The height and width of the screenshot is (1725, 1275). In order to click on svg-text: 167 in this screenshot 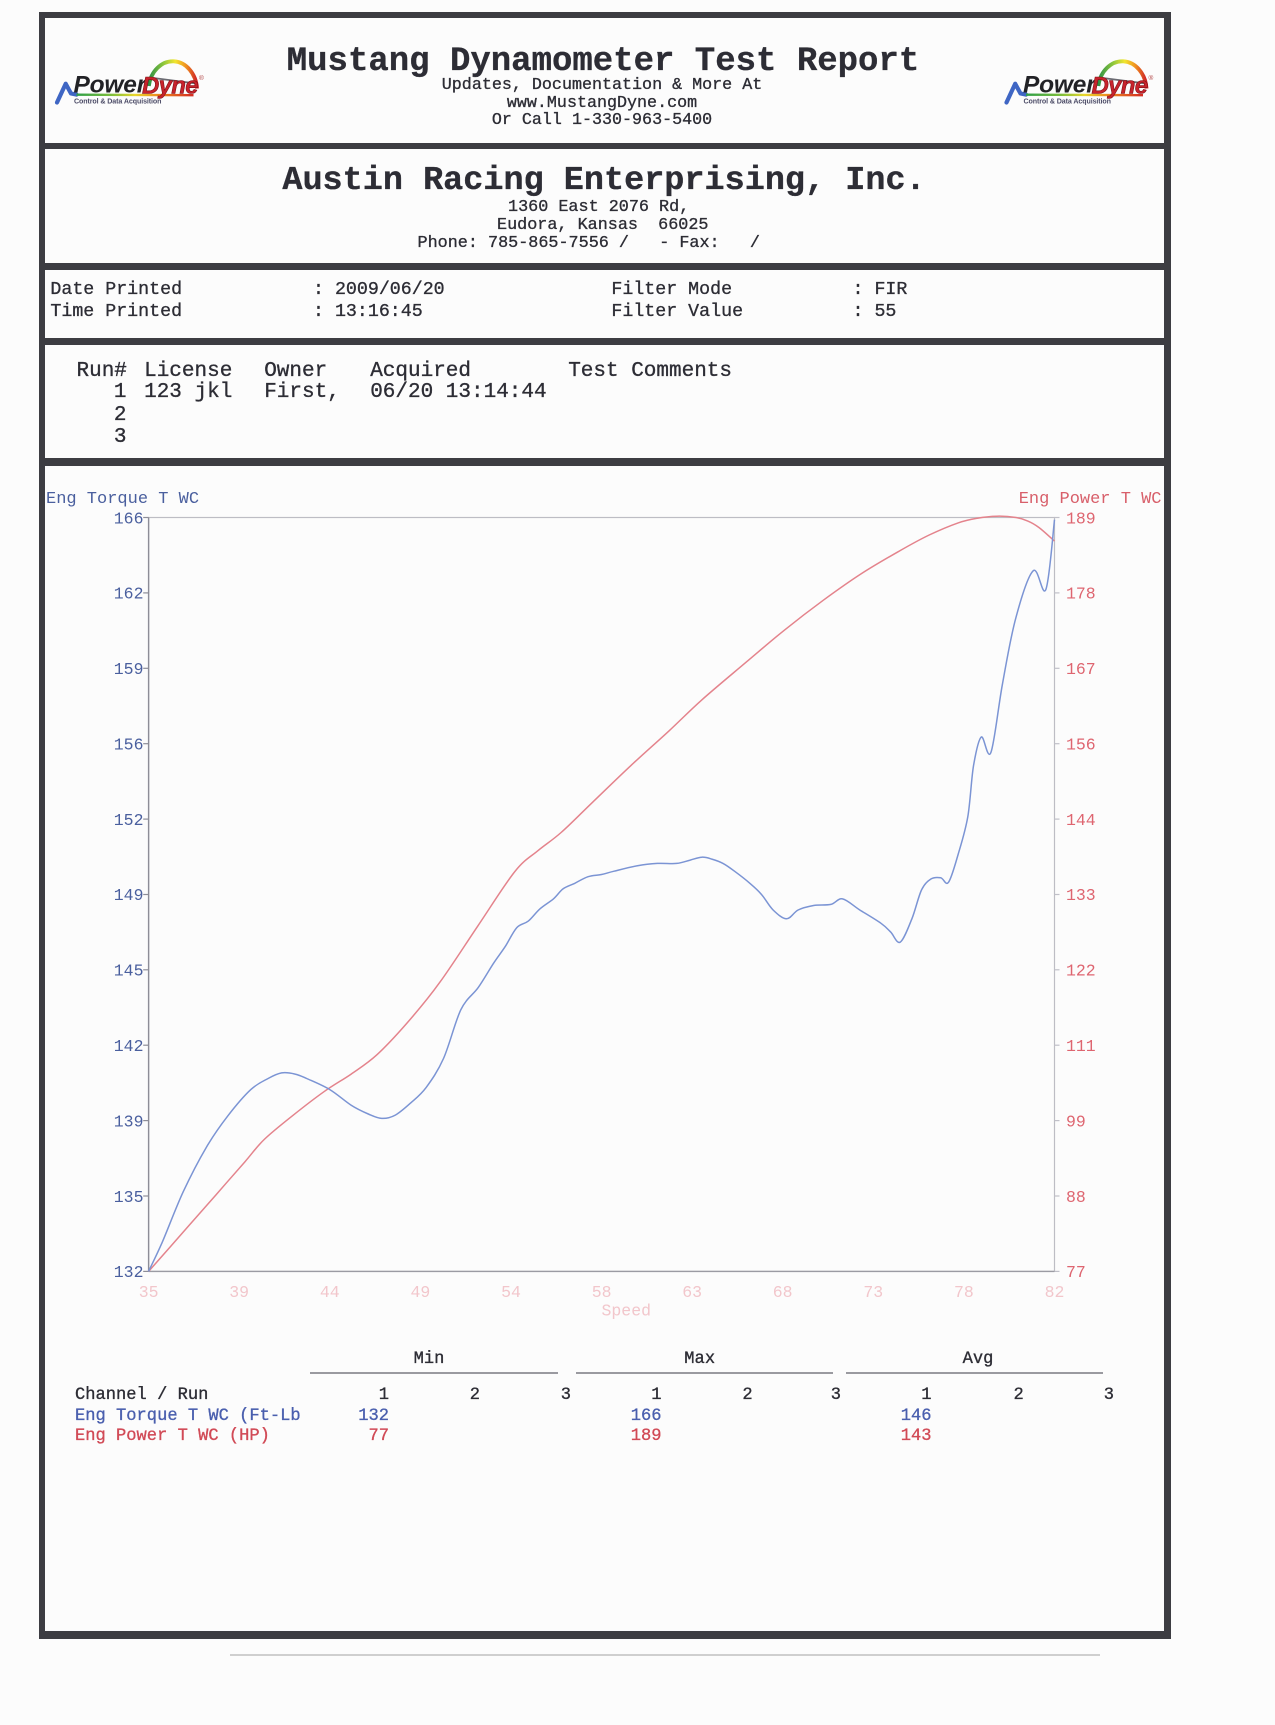, I will do `click(1081, 669)`.